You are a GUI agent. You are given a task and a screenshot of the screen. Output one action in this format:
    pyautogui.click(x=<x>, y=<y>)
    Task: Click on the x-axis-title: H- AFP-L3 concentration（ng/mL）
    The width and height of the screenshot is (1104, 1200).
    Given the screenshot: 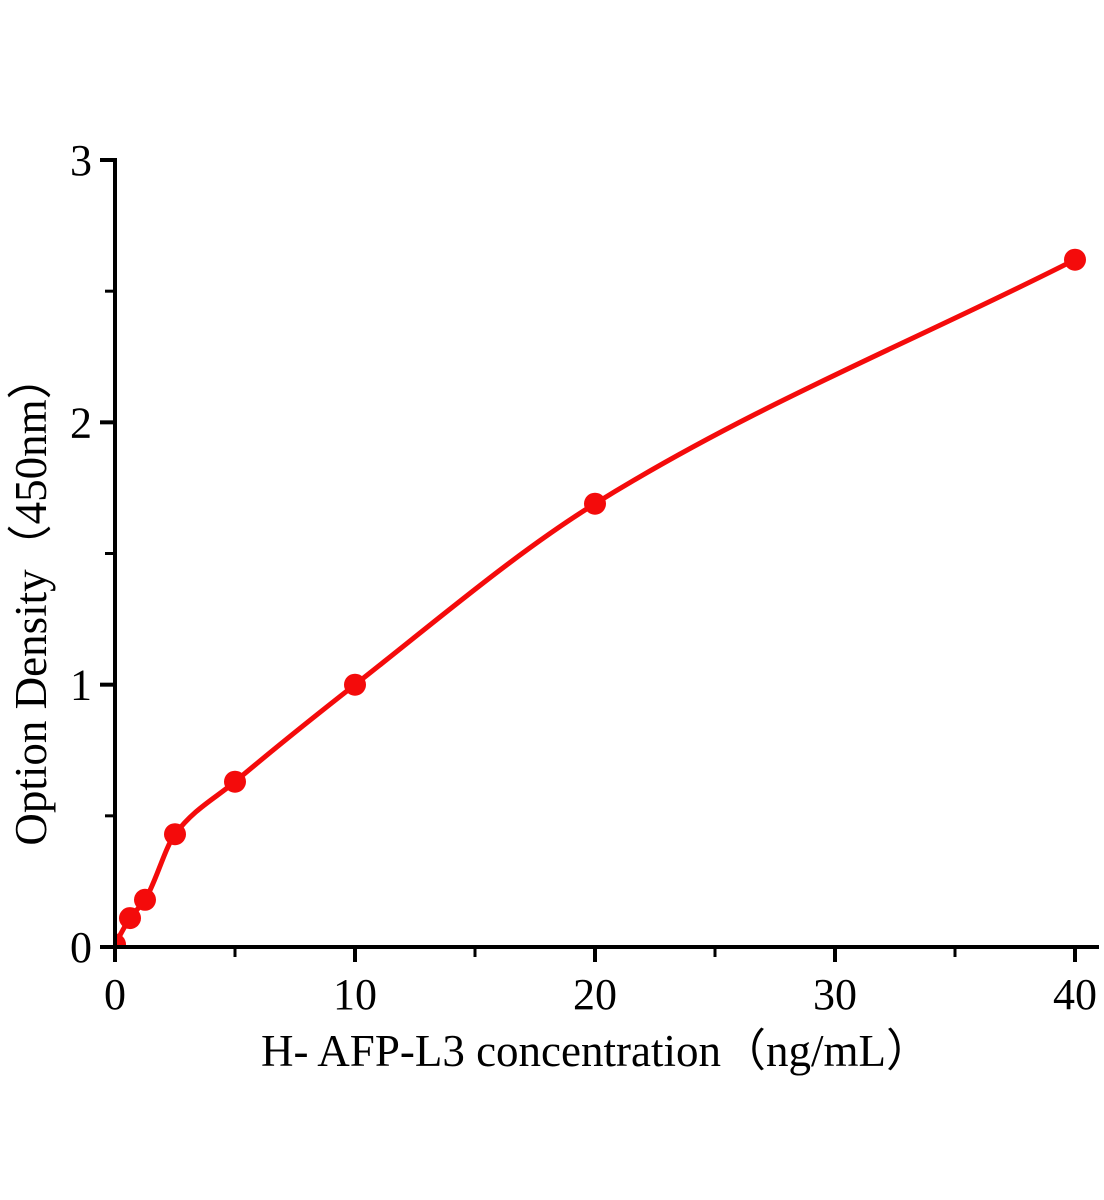 What is the action you would take?
    pyautogui.click(x=596, y=1051)
    